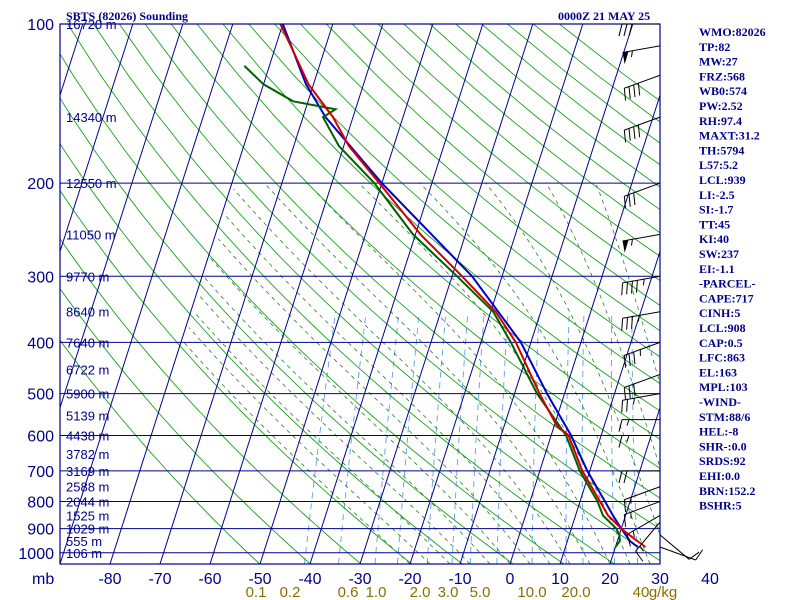  Describe the element at coordinates (87, 416) in the screenshot. I see `height-label: 5139 m` at that location.